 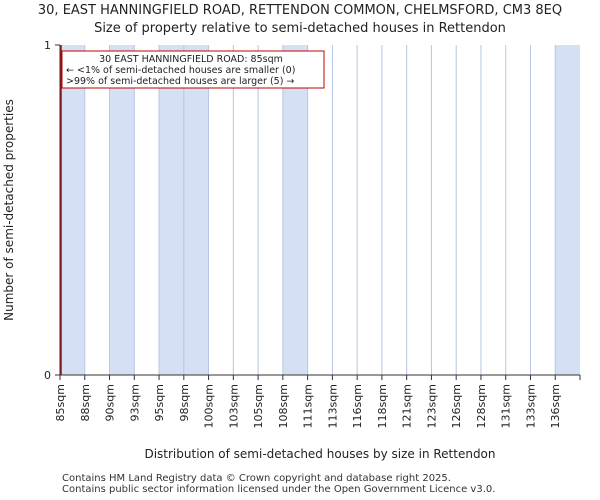 I want to click on x-tick-label: 113sqm, so click(x=332, y=406).